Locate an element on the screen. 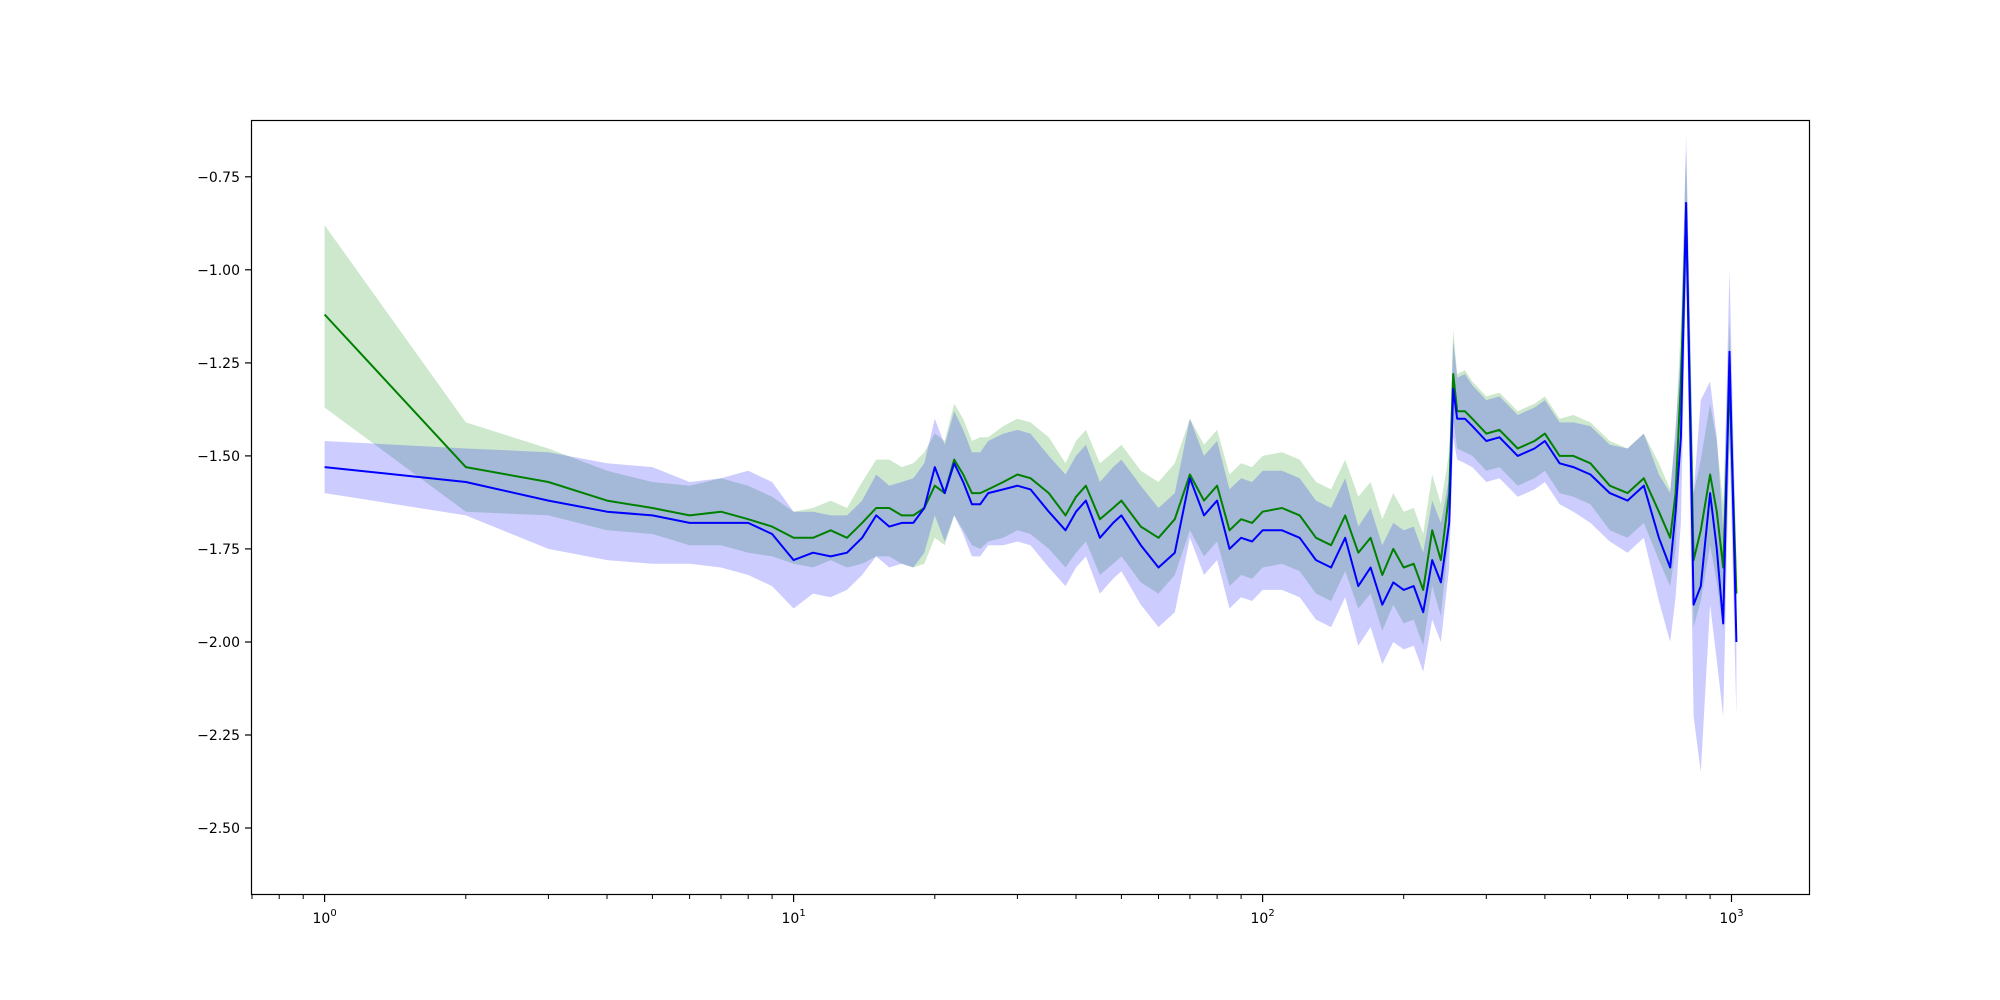 The width and height of the screenshot is (2000, 1000). x-tick-label: 10² is located at coordinates (1262, 917).